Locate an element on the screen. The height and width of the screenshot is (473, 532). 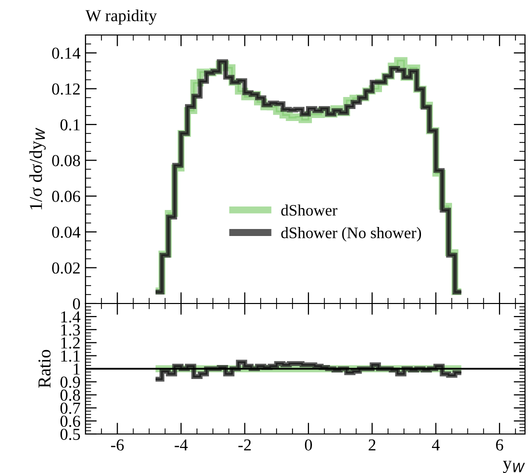
x-tick-label: -4 is located at coordinates (181, 444).